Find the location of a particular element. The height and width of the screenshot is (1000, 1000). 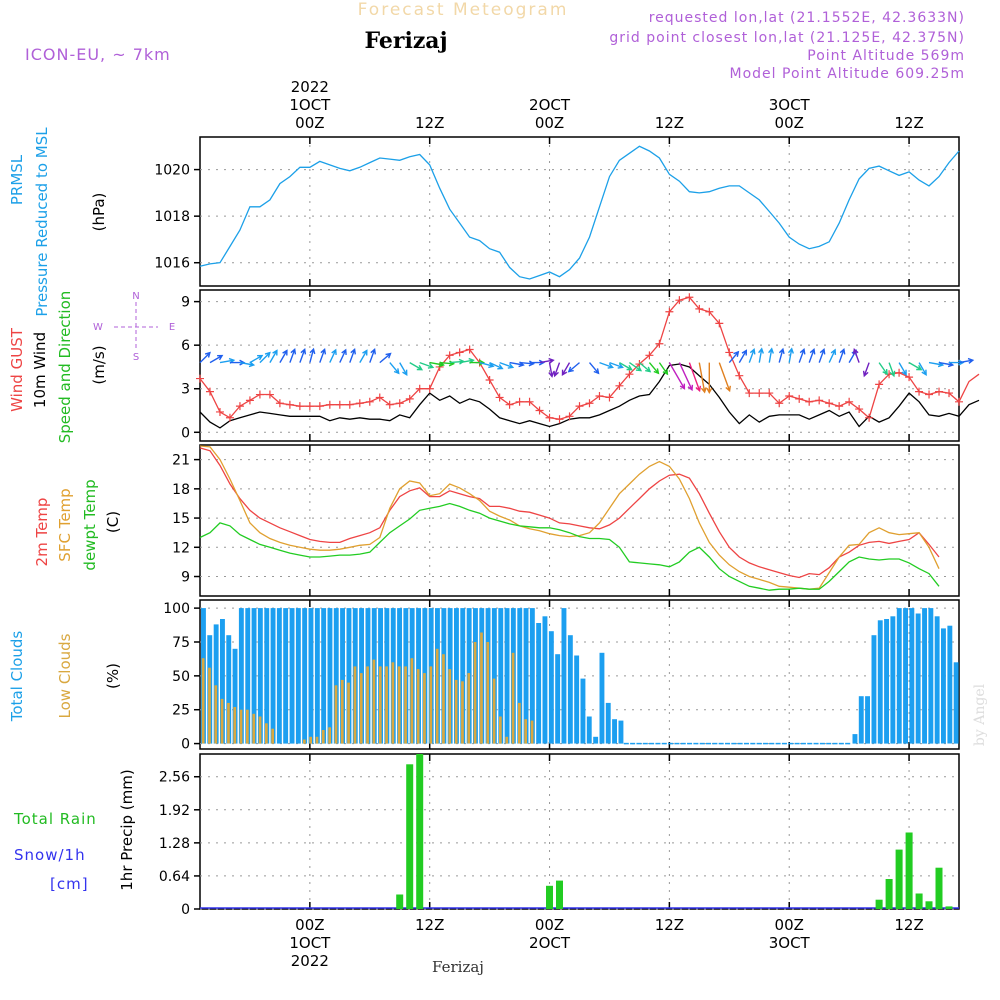

temp-frame is located at coordinates (579, 520).